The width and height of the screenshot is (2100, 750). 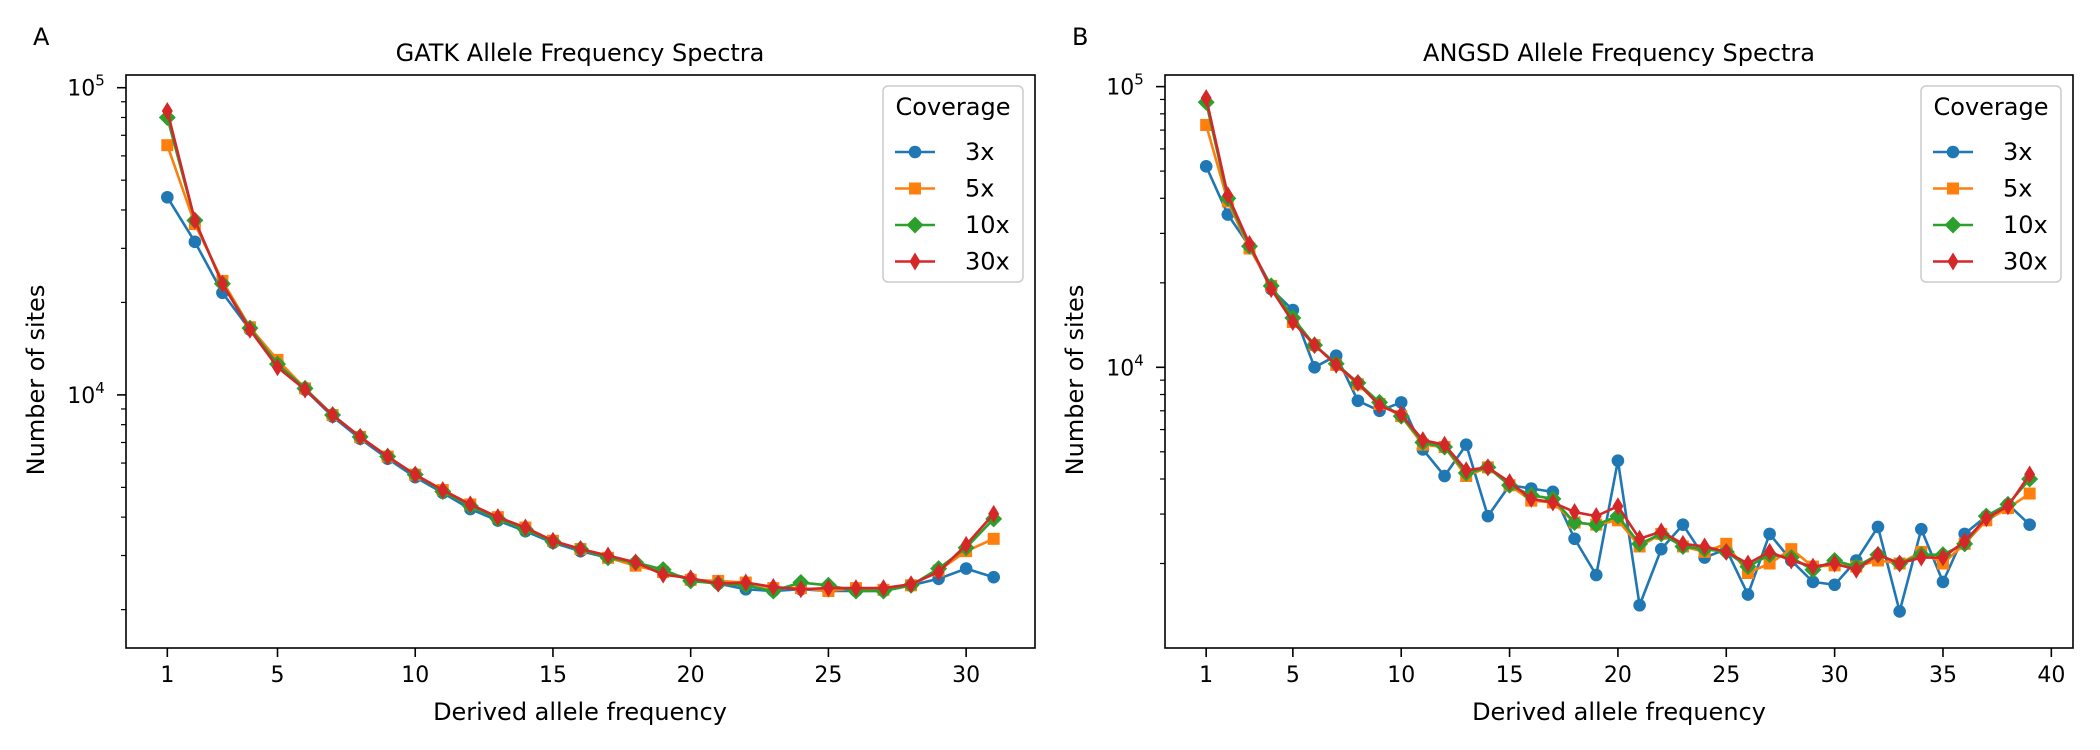 What do you see at coordinates (2017, 152) in the screenshot?
I see `legend-label: 3x` at bounding box center [2017, 152].